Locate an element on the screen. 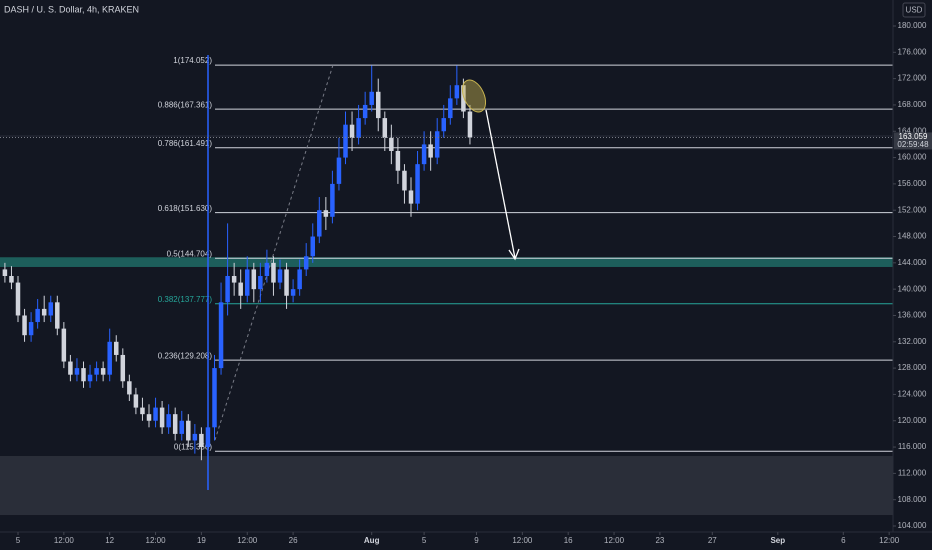  x-tick-label: 16 is located at coordinates (568, 540).